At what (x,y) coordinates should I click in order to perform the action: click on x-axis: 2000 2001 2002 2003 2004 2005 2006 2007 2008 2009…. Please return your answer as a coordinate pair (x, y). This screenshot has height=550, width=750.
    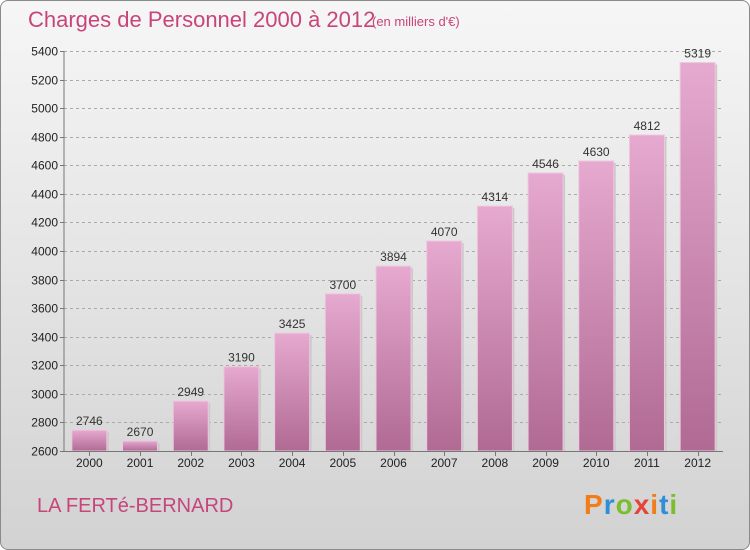
    Looking at the image, I should click on (393, 460).